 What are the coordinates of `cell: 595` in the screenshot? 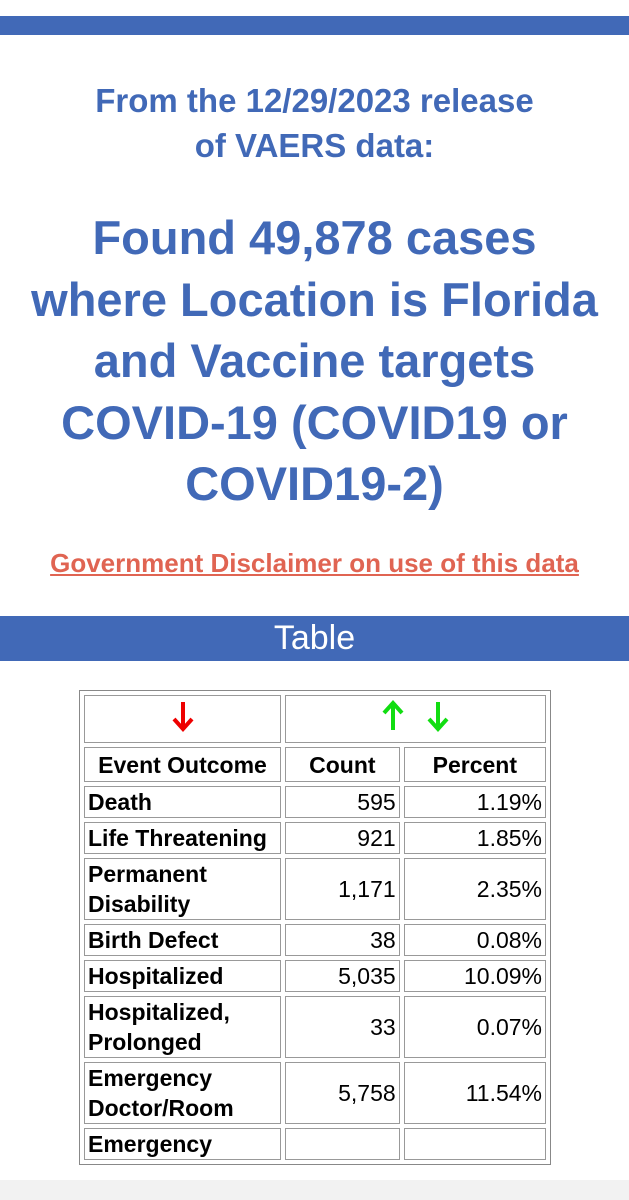 It's located at (342, 802).